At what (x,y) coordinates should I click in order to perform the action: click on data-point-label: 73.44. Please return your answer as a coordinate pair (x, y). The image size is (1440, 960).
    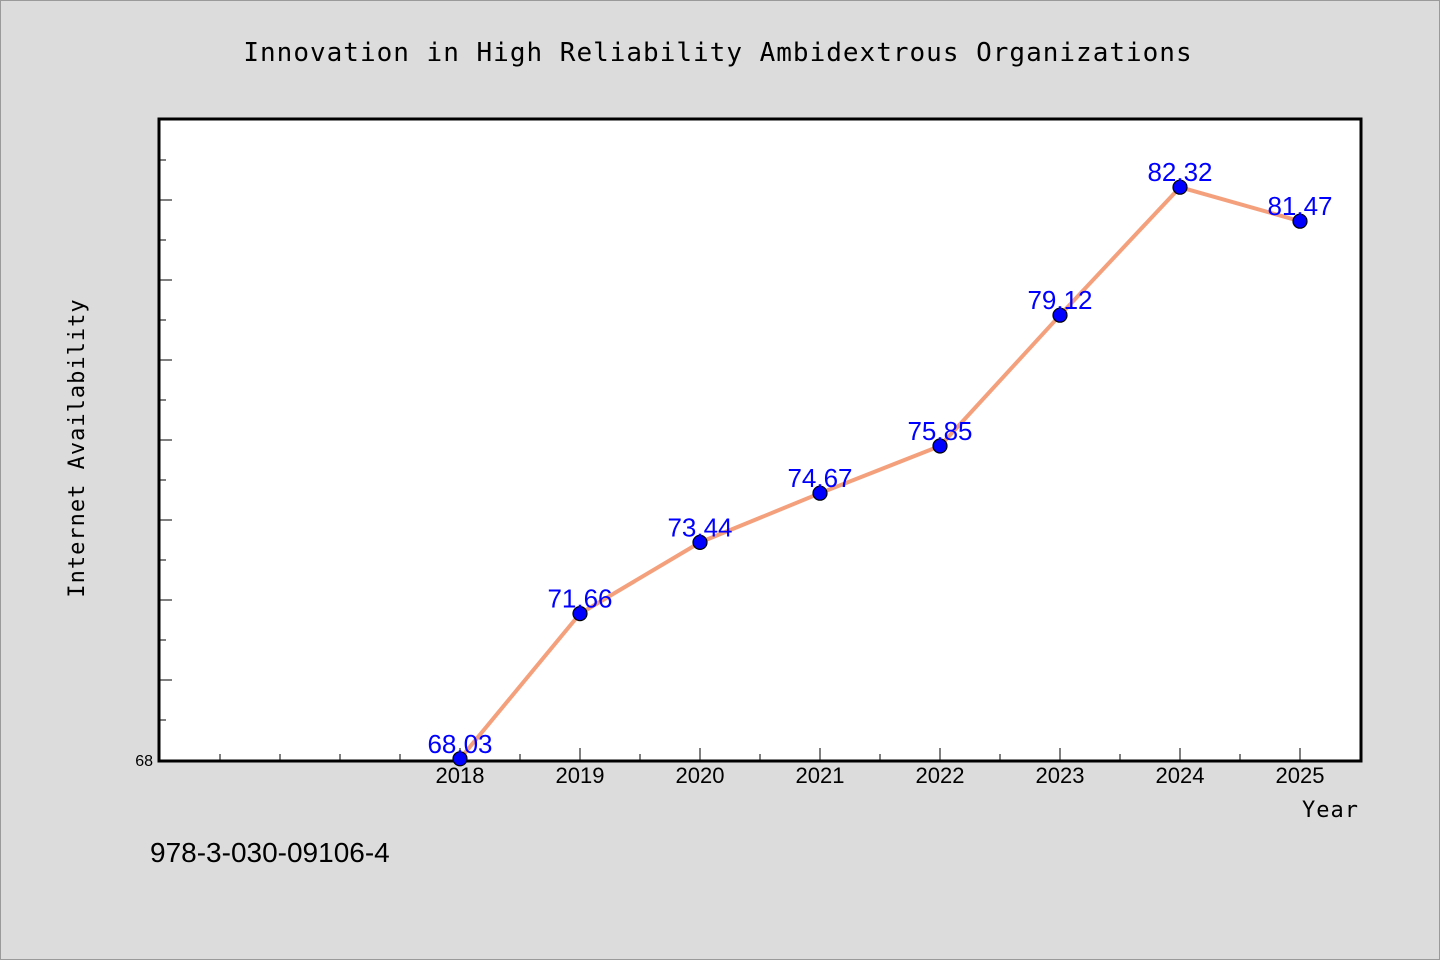
    Looking at the image, I should click on (699, 527).